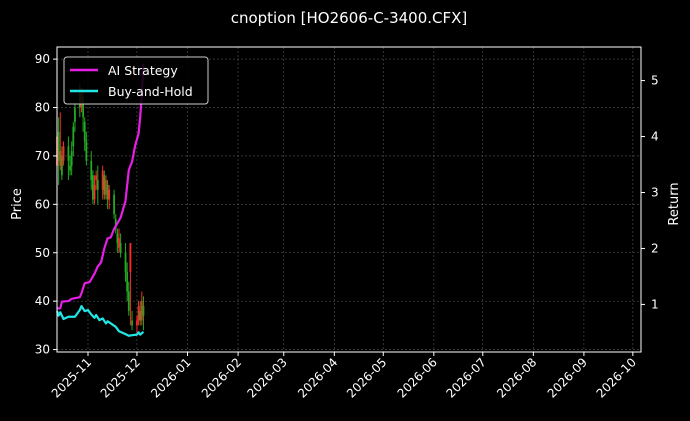 The width and height of the screenshot is (690, 421). Describe the element at coordinates (655, 304) in the screenshot. I see `y-right-tick-label-1: 1` at that location.